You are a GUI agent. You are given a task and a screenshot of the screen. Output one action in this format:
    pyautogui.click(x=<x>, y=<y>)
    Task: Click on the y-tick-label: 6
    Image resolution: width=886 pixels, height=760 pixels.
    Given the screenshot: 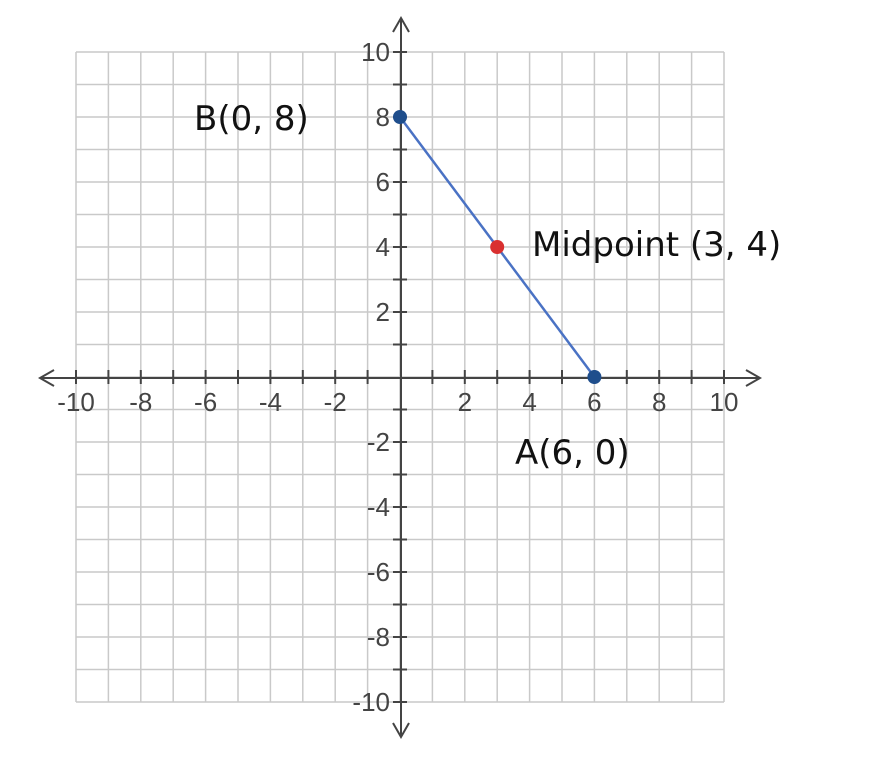 What is the action you would take?
    pyautogui.click(x=383, y=182)
    